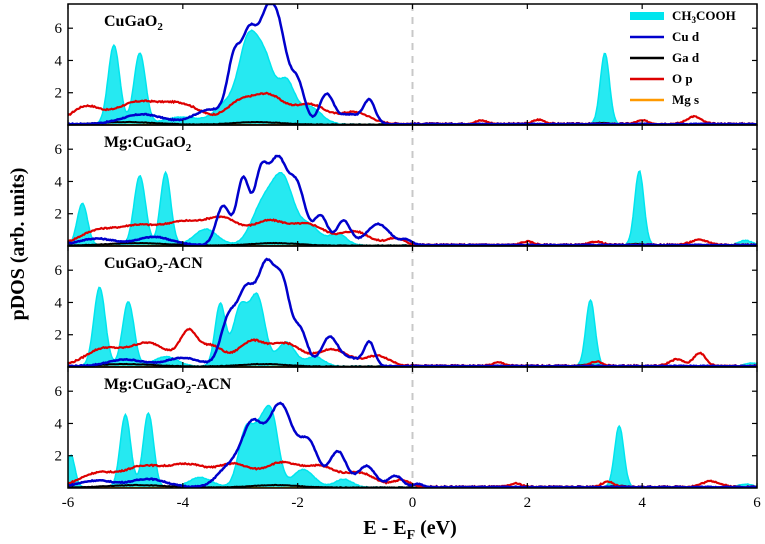  I want to click on x-tick-label: 4, so click(642, 503).